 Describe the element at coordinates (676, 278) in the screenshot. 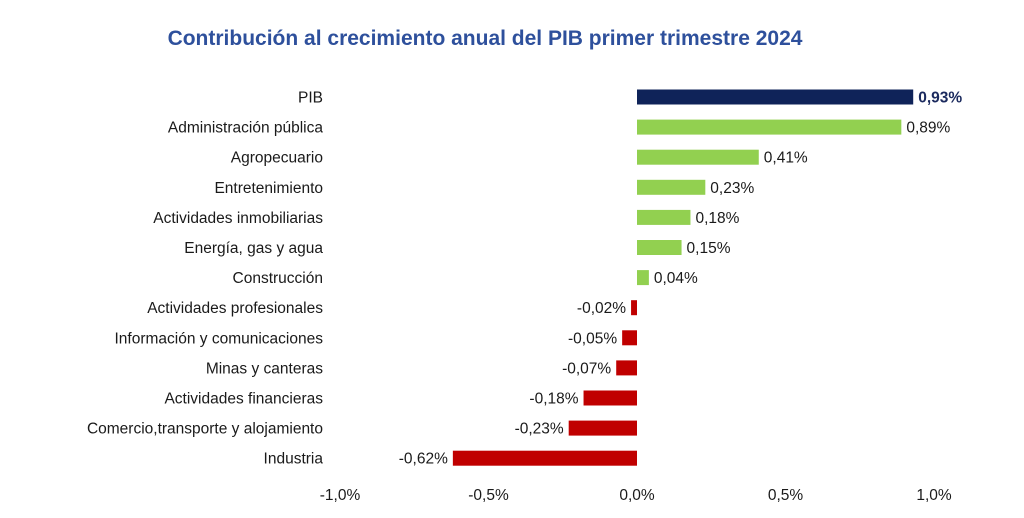

I see `value-label: 0,04%` at that location.